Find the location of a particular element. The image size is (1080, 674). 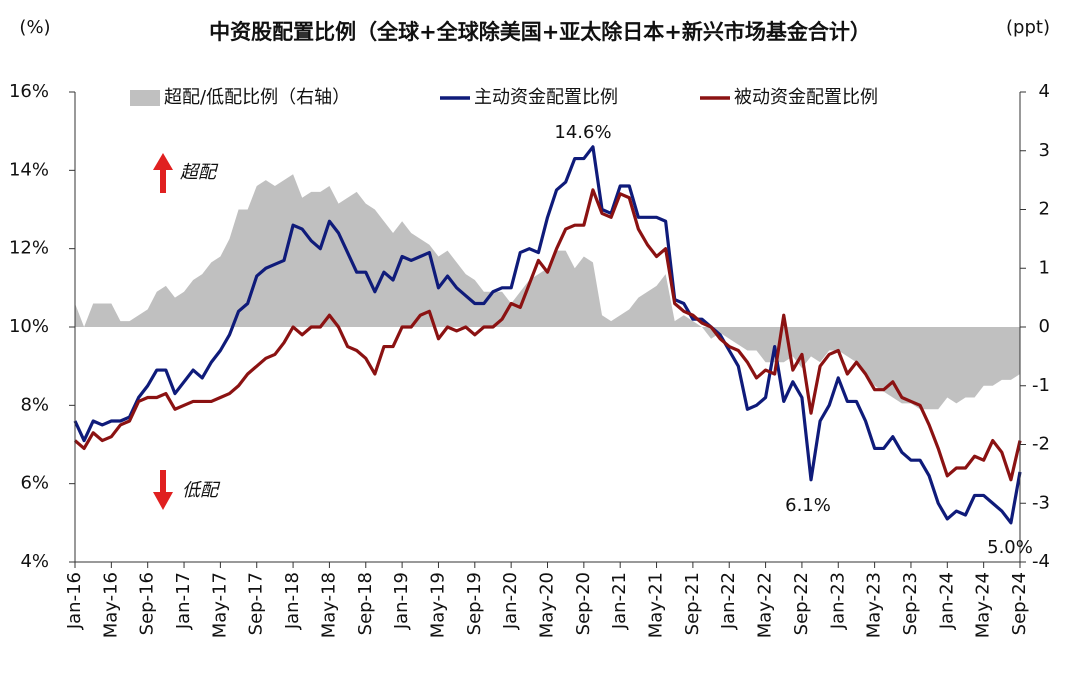

up-arrow is located at coordinates (163, 173).